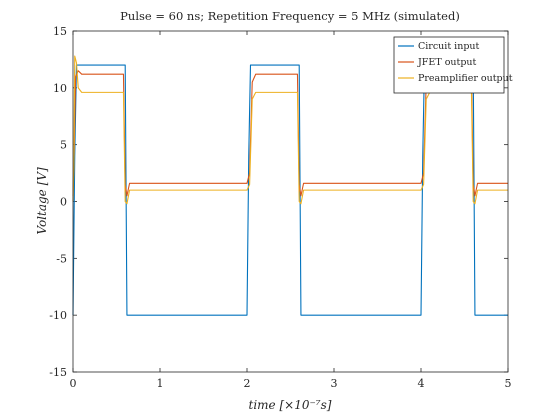  Describe the element at coordinates (42, 201) in the screenshot. I see `y-axis-label: Voltage [V]` at that location.